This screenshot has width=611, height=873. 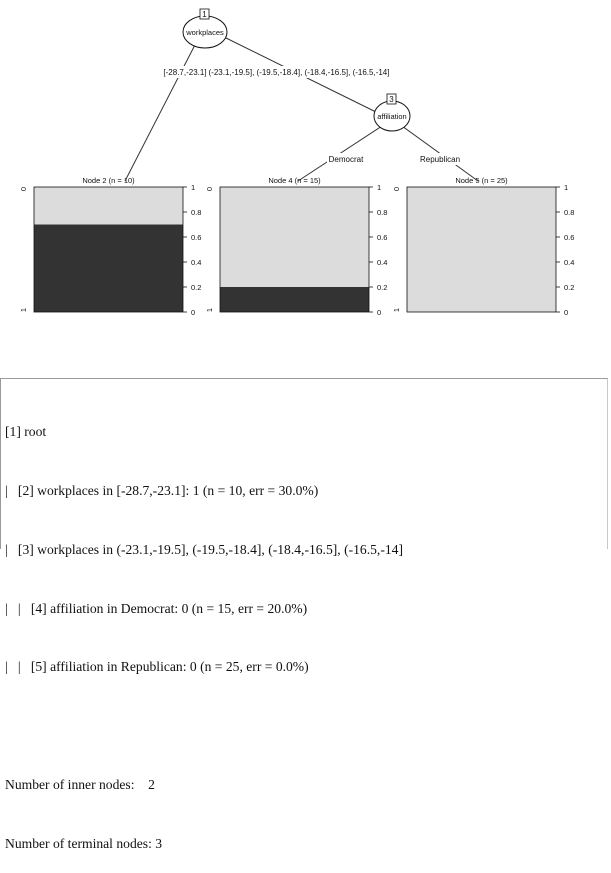 I want to click on inner-node-3-id: 3, so click(x=391, y=99).